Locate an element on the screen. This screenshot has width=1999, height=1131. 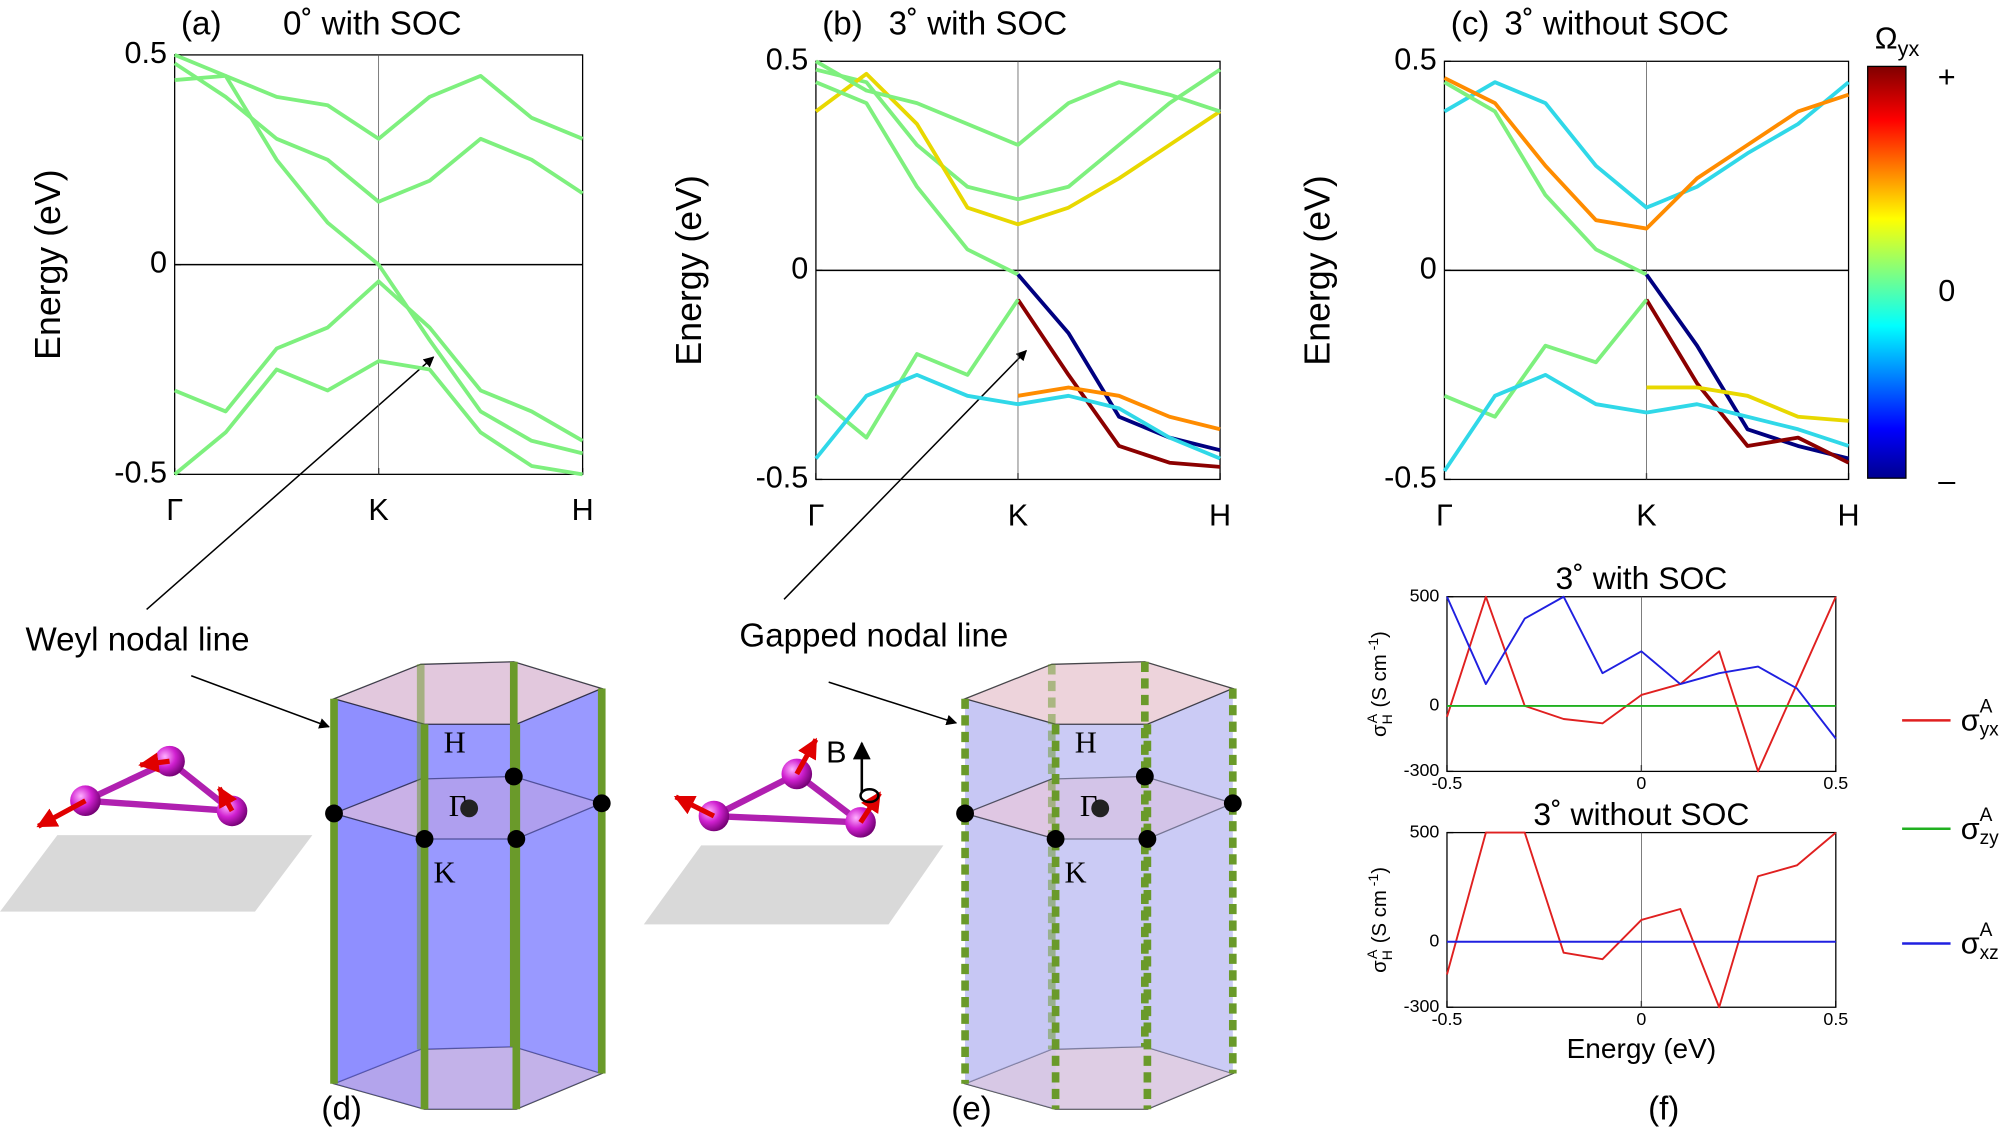
x-tick-label: 0.5 is located at coordinates (1835, 1019).